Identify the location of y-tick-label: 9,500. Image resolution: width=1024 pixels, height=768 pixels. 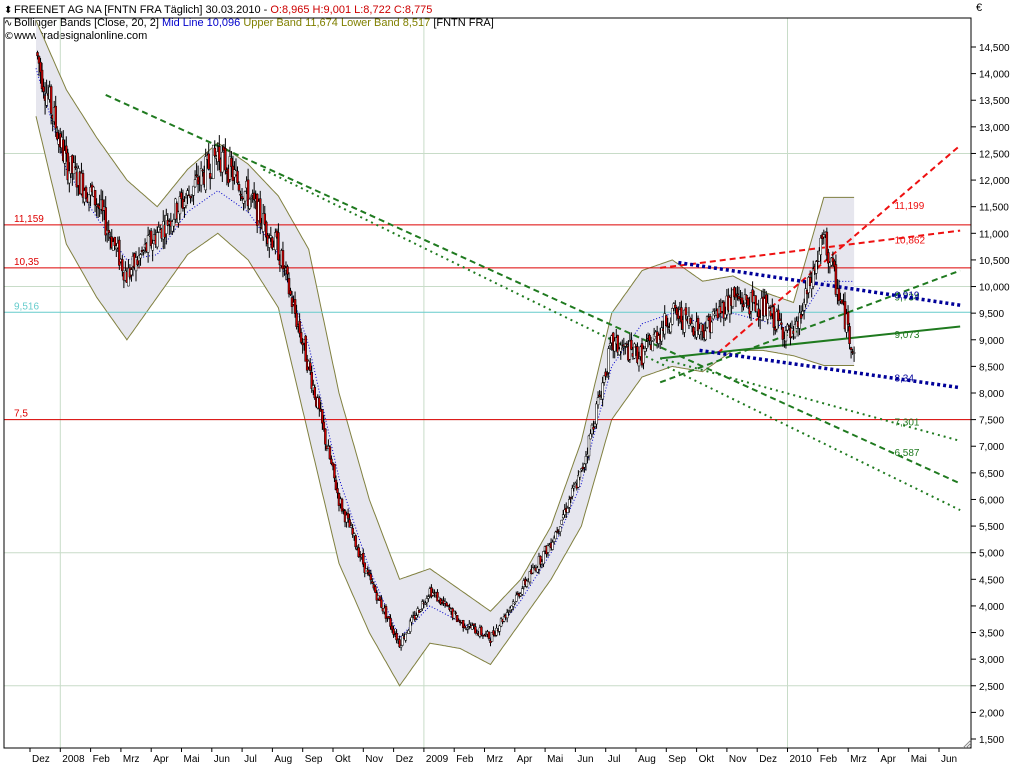
(991, 314).